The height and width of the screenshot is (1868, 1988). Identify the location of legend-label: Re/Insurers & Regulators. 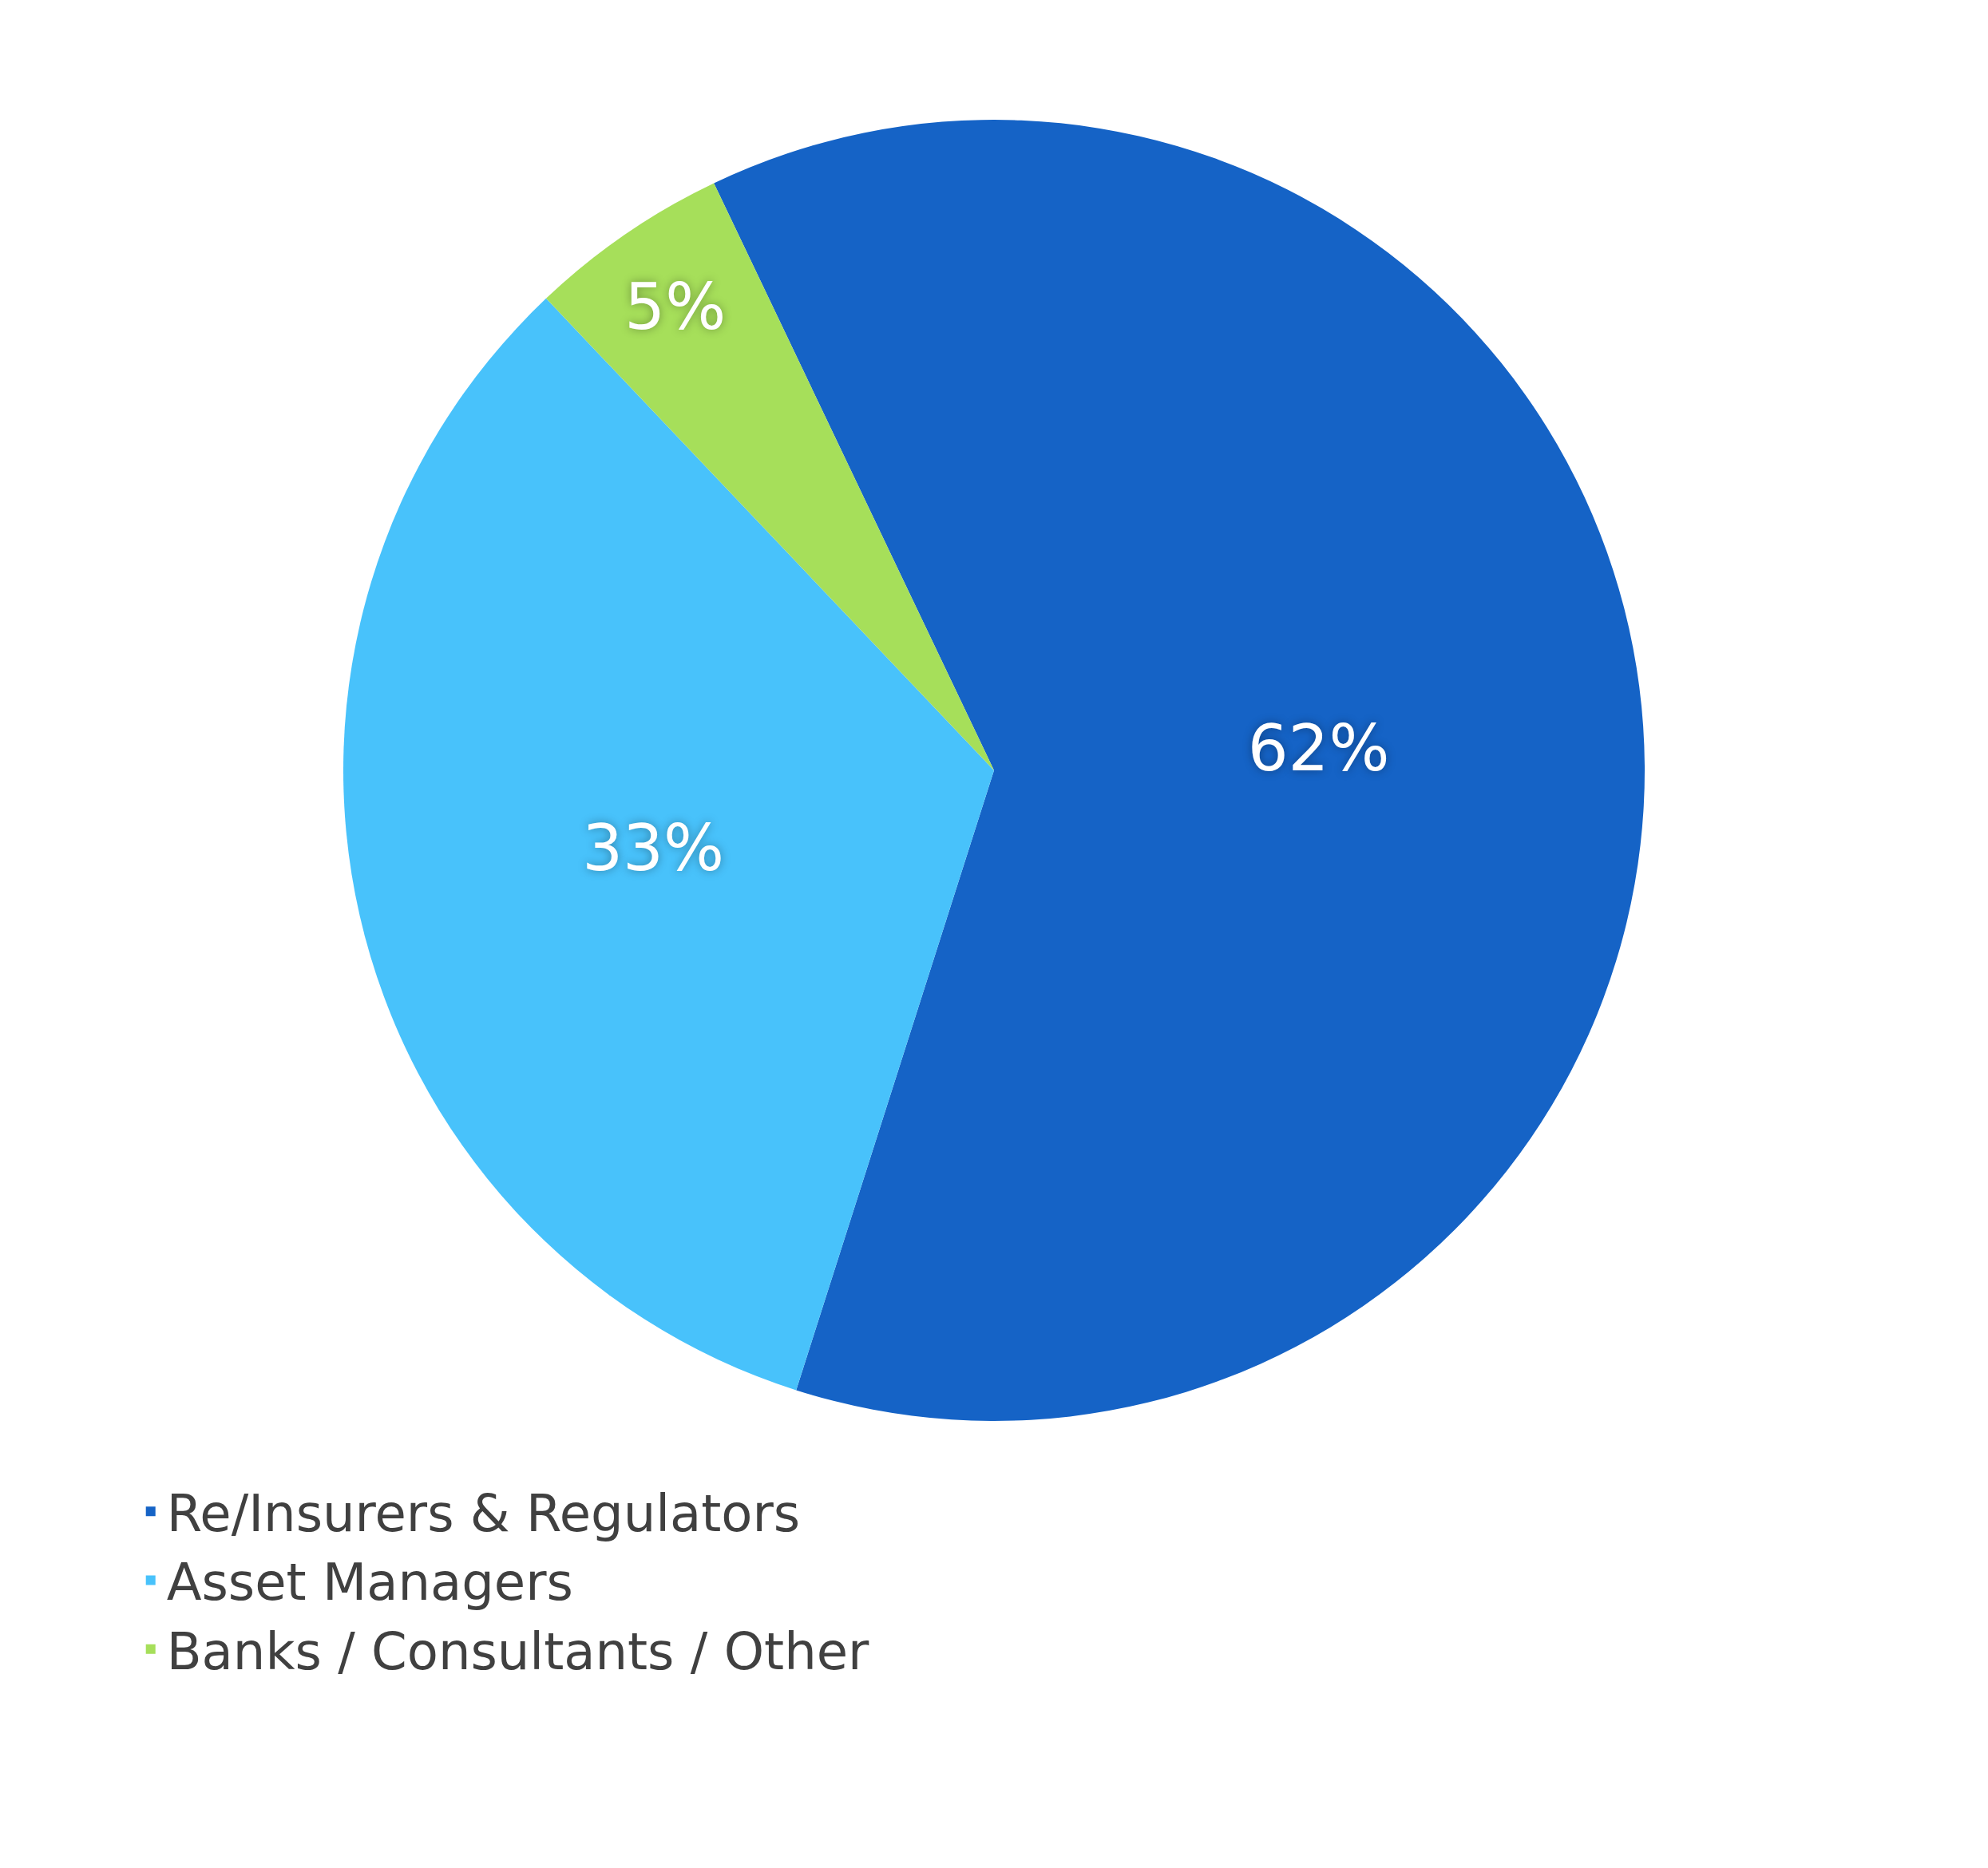
(483, 1514).